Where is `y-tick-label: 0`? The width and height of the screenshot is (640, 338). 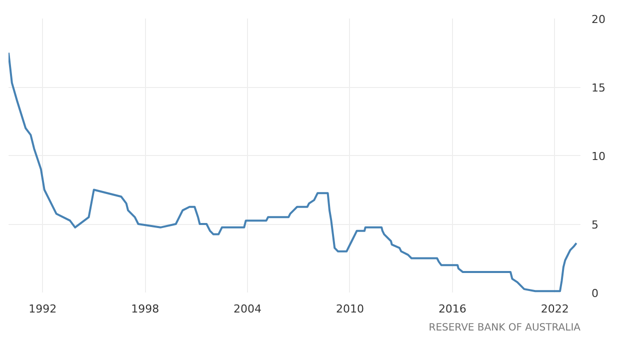
y-tick-label: 0 is located at coordinates (595, 293).